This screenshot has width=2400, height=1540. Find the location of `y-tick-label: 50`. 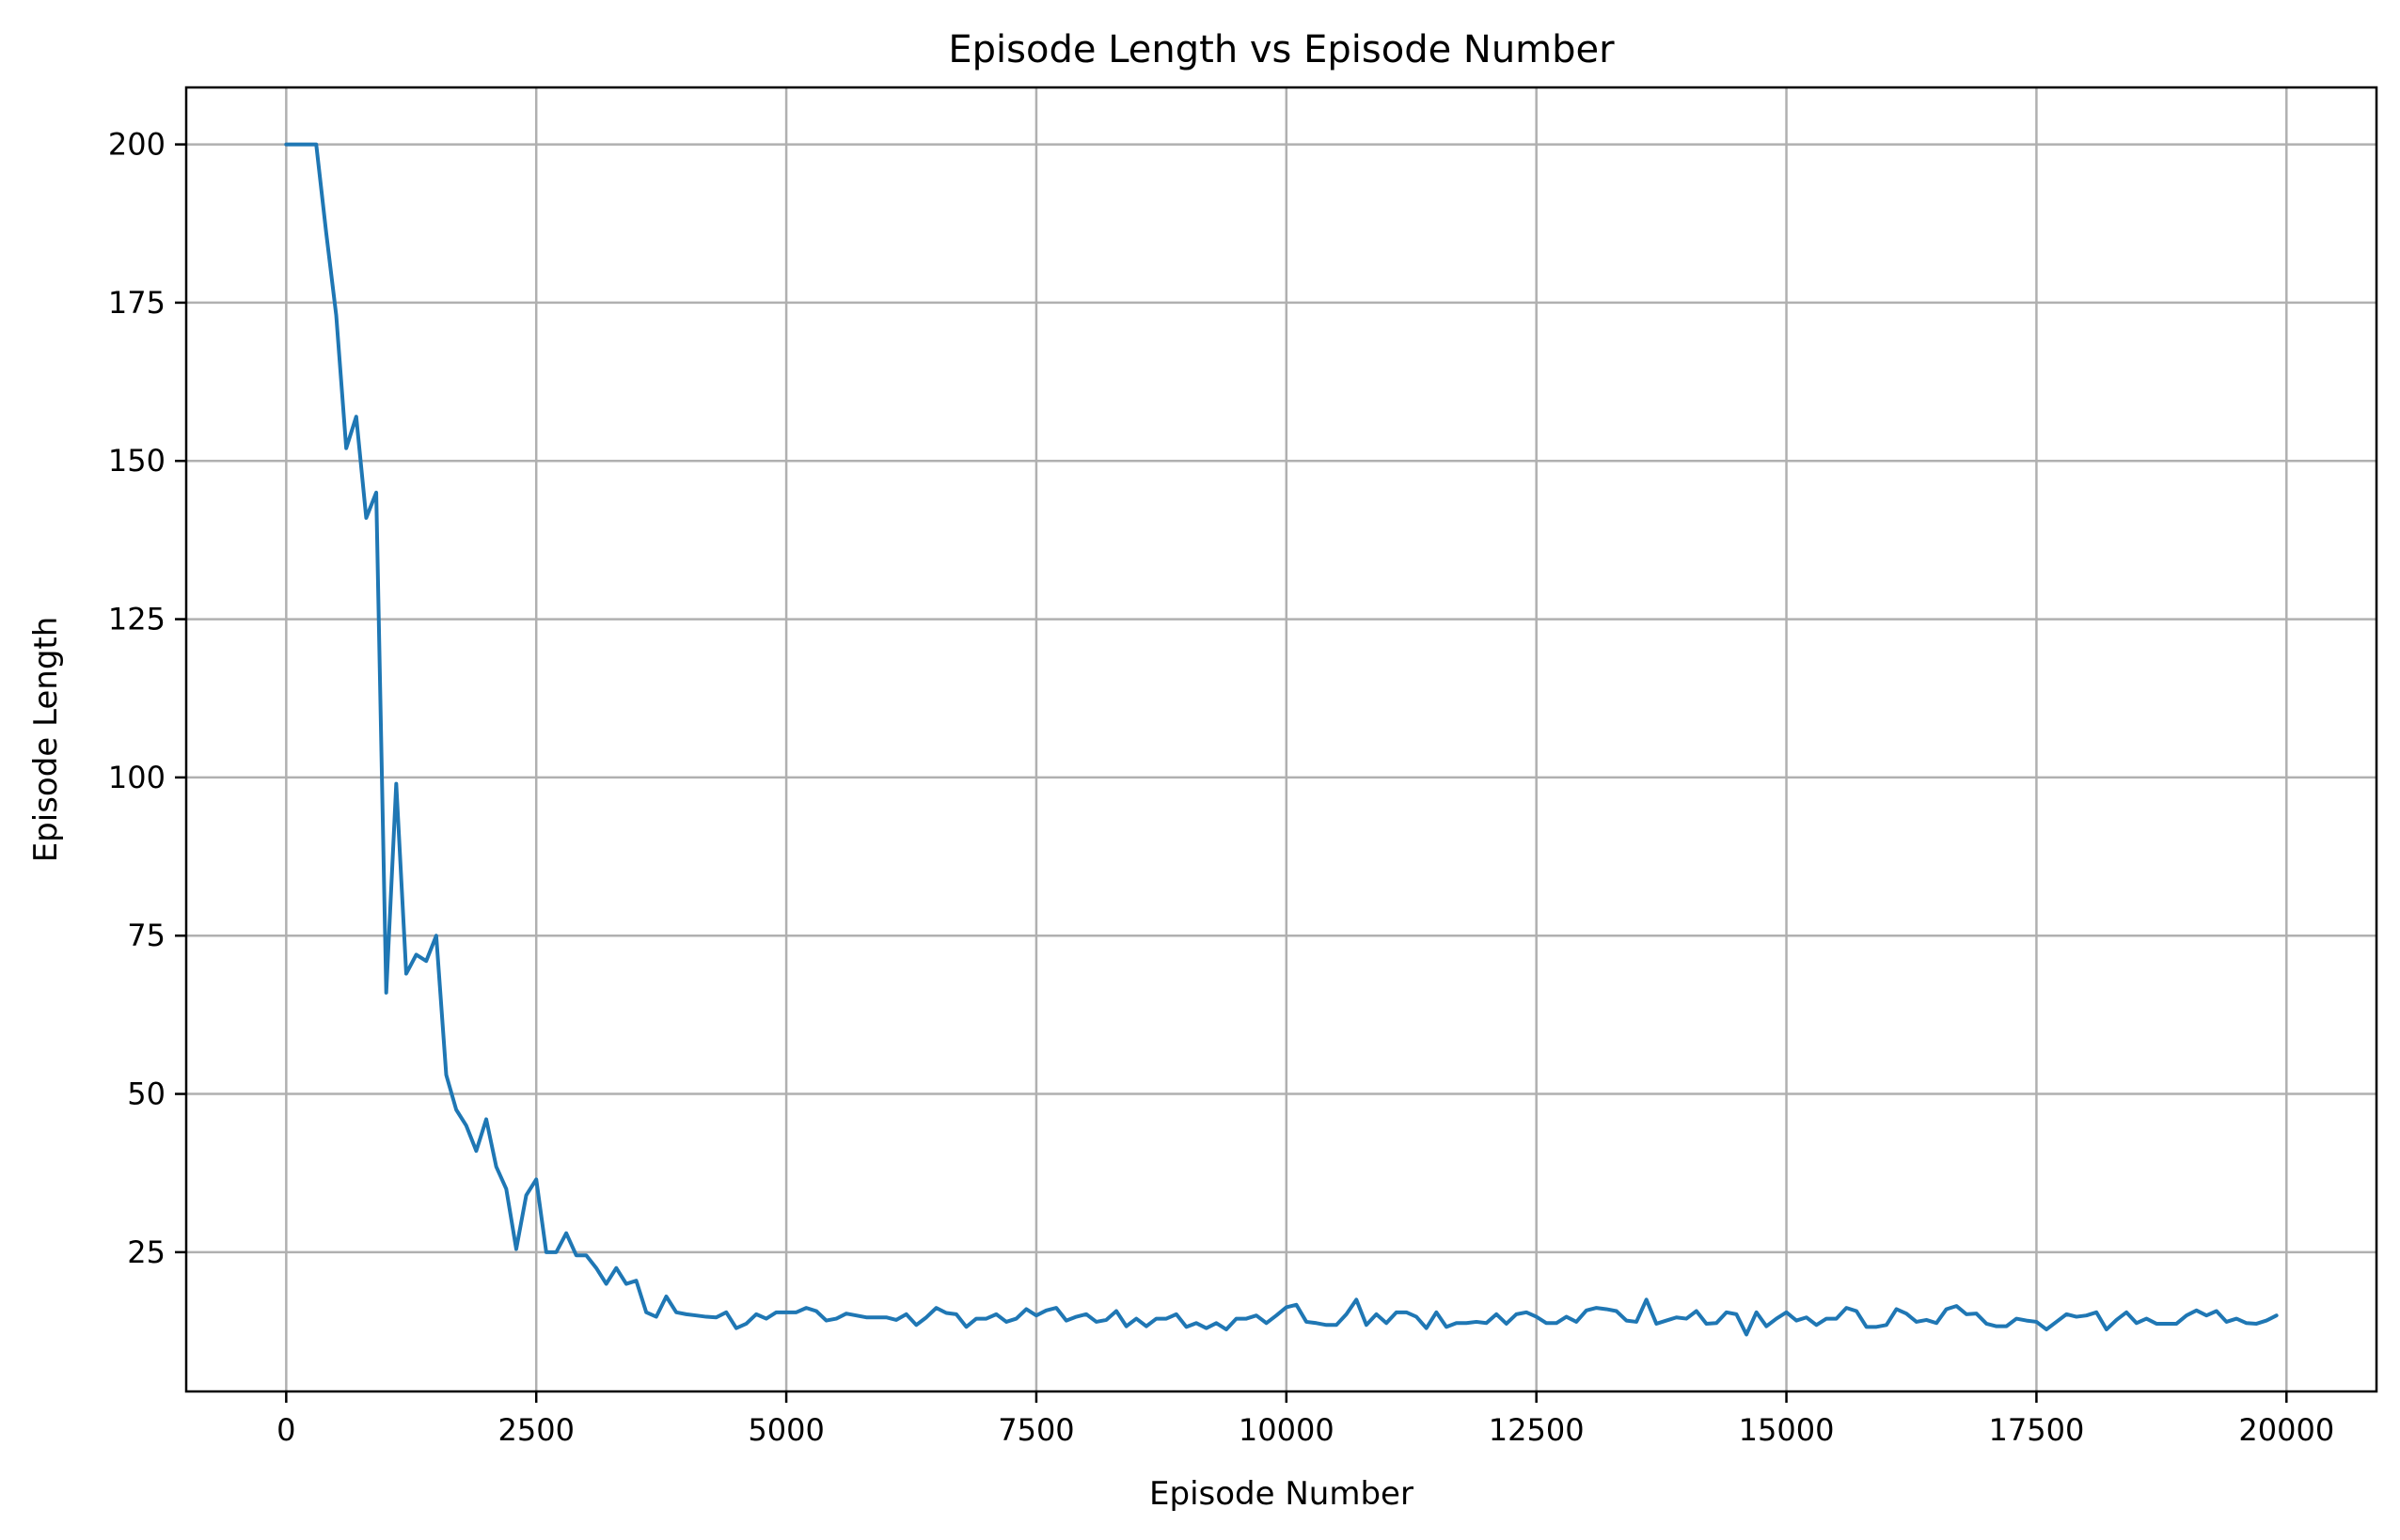

y-tick-label: 50 is located at coordinates (146, 1094).